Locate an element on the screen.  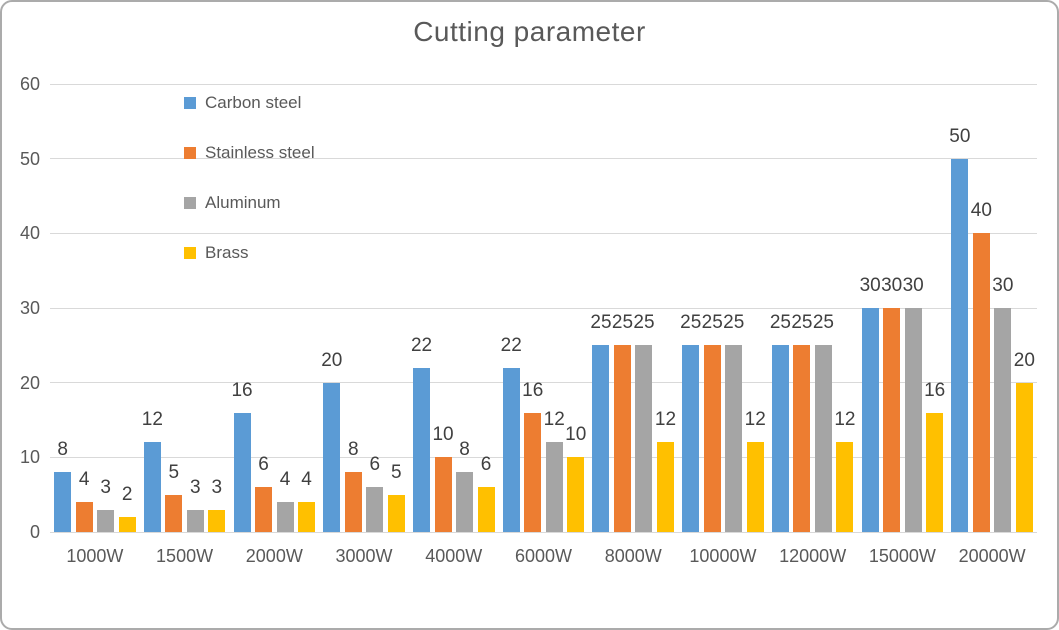
bar-carbon-steel-2000w is located at coordinates (242, 472).